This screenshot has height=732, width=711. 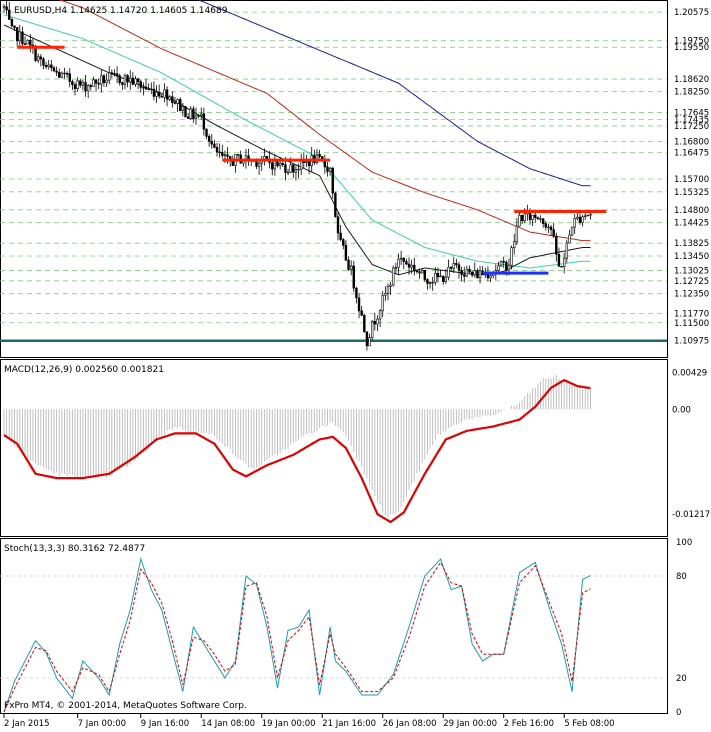 What do you see at coordinates (84, 370) in the screenshot?
I see `macd-panel-title: MACD(12,26,9) 0.002560 0.001821` at bounding box center [84, 370].